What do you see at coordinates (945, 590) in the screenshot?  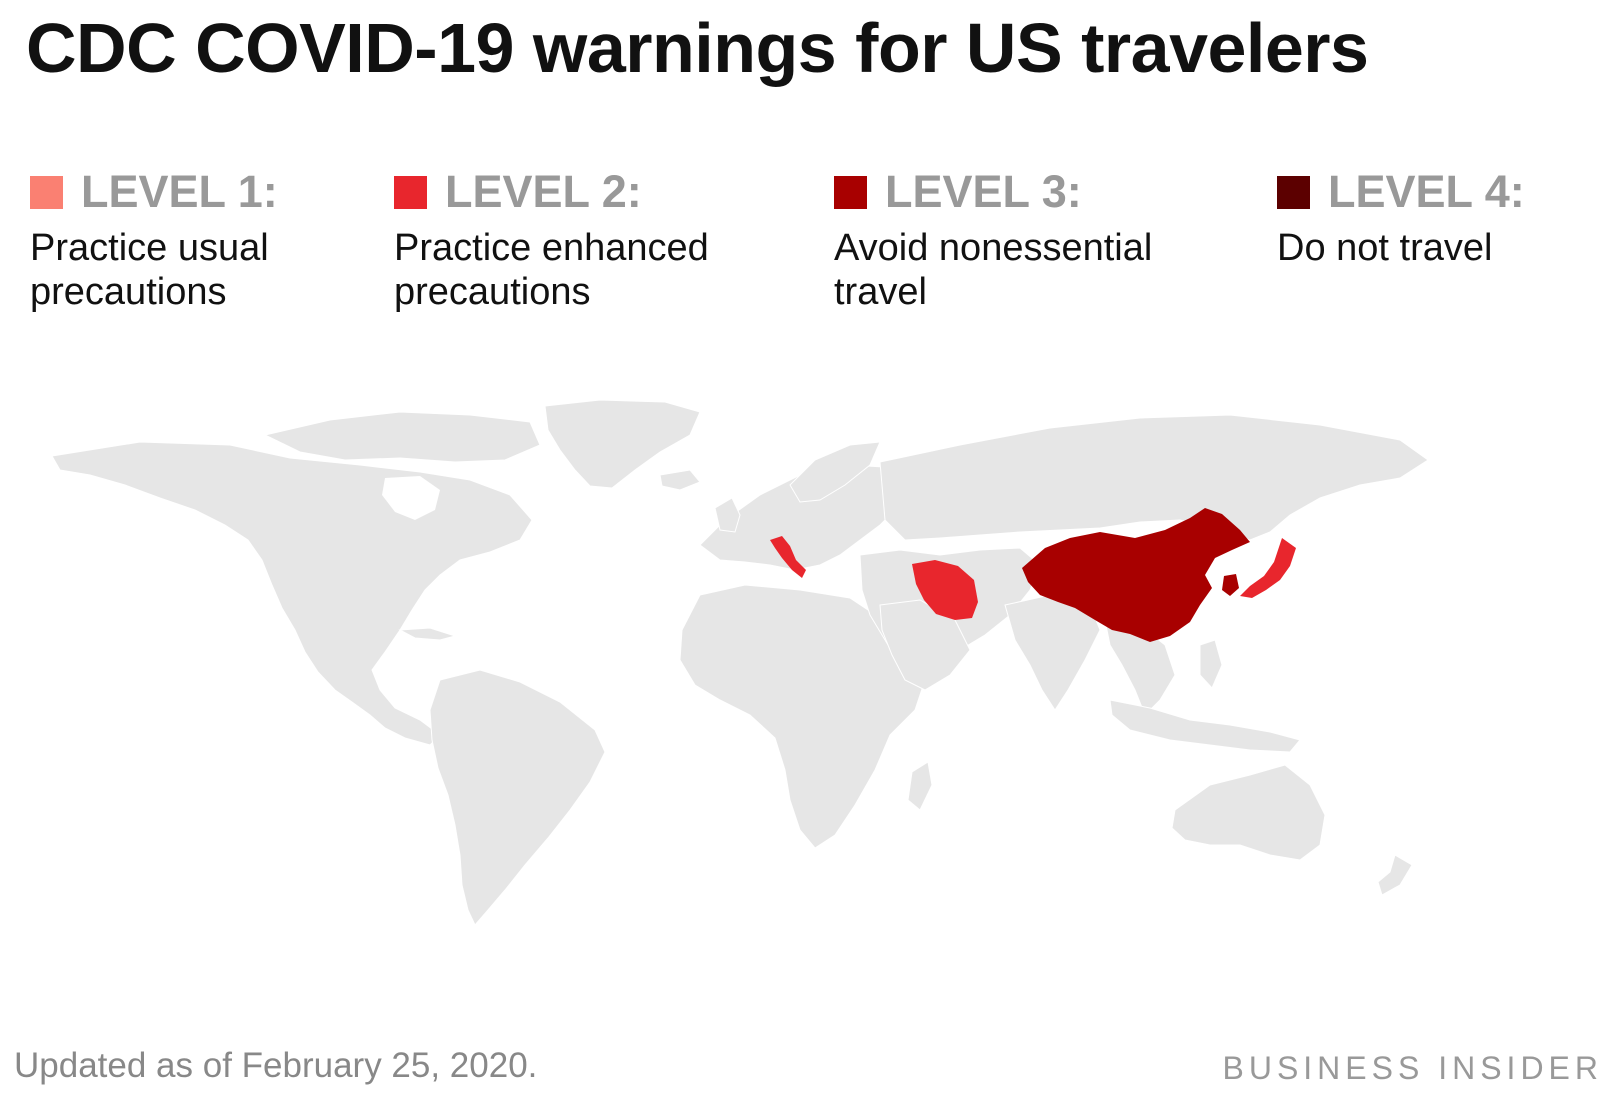 I see `country-iran` at bounding box center [945, 590].